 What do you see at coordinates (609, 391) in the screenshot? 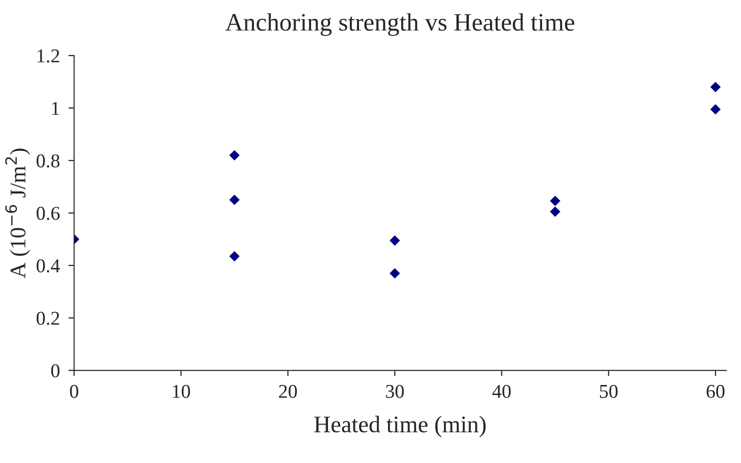
I see `x-tick-label: 50` at bounding box center [609, 391].